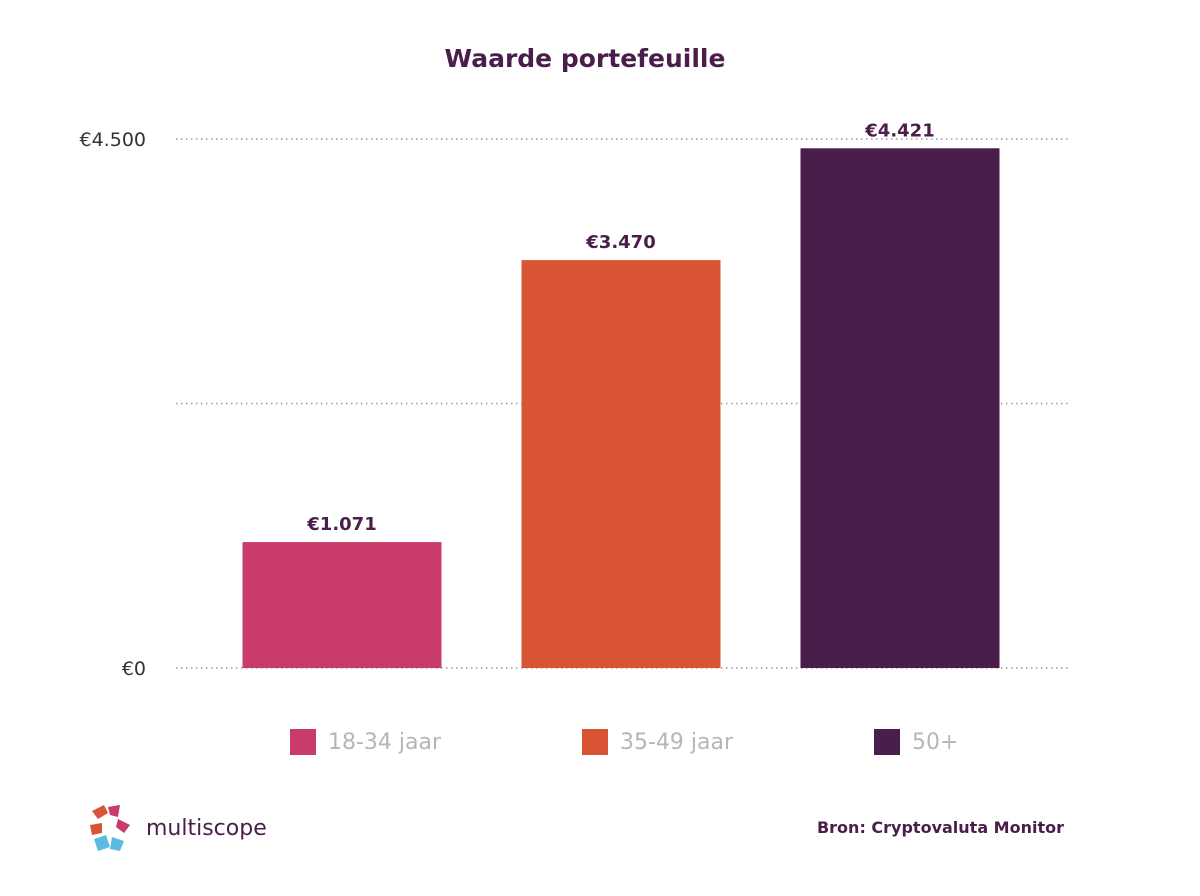 The width and height of the screenshot is (1200, 896). Describe the element at coordinates (935, 742) in the screenshot. I see `legend-label: 50+` at that location.